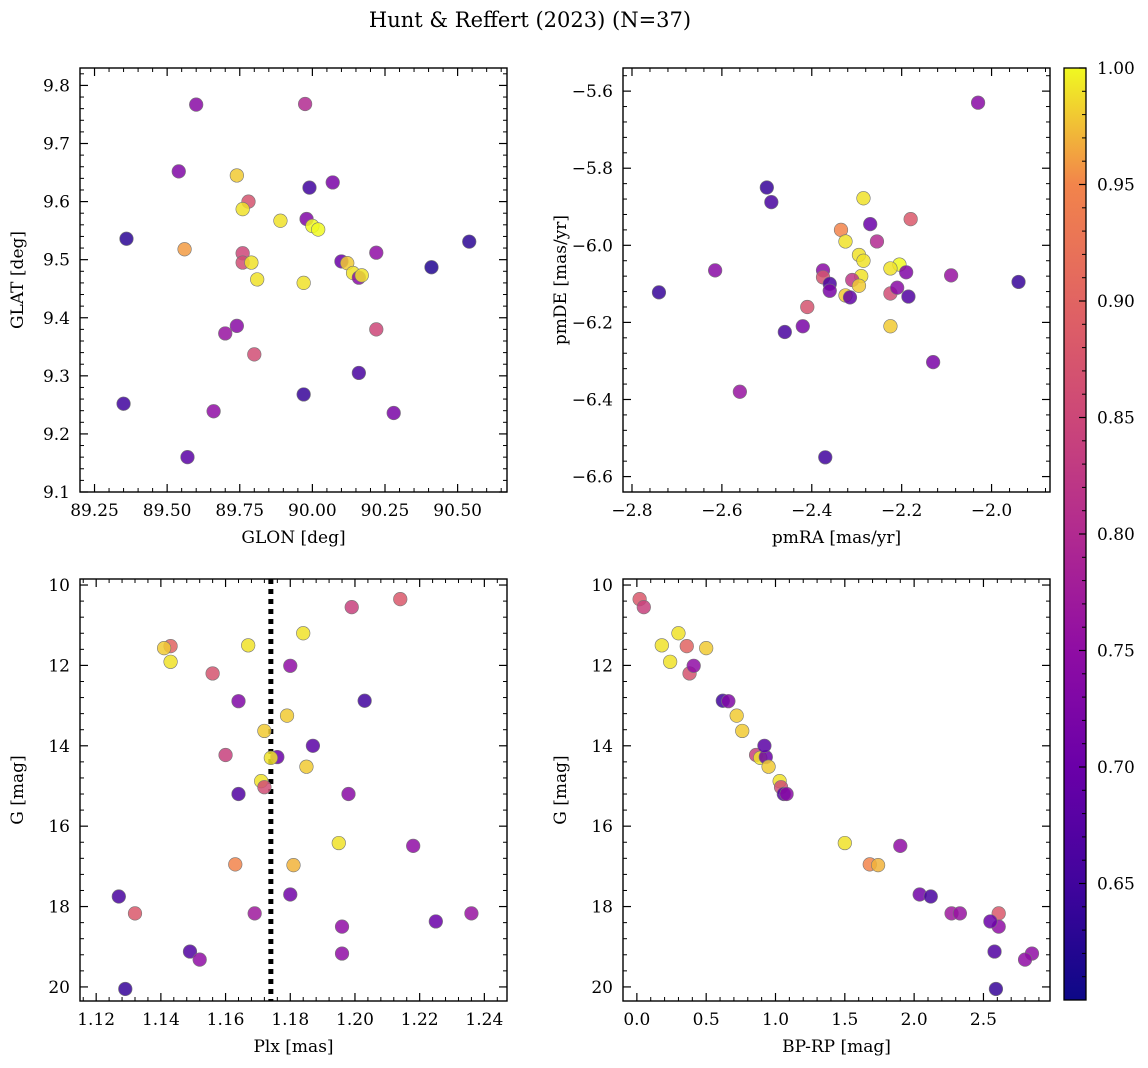 The width and height of the screenshot is (1148, 1068). What do you see at coordinates (56, 86) in the screenshot?
I see `y-tick-label: 9.8` at bounding box center [56, 86].